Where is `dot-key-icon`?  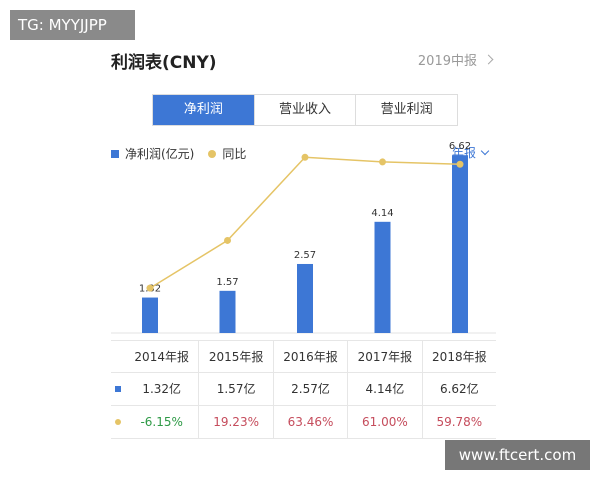 dot-key-icon is located at coordinates (118, 422).